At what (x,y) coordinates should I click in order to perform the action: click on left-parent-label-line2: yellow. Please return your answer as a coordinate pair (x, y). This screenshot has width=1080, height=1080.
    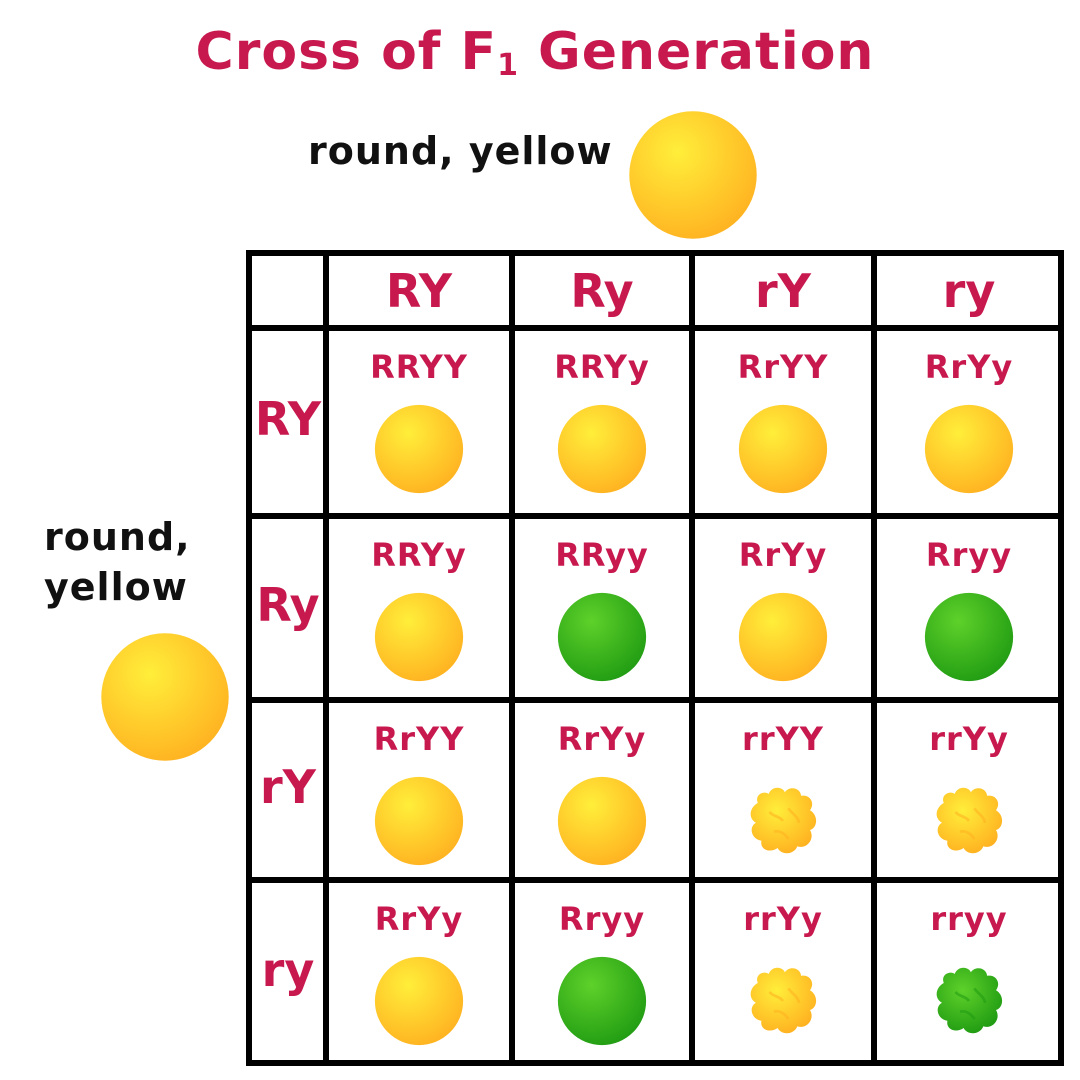
    Looking at the image, I should click on (116, 587).